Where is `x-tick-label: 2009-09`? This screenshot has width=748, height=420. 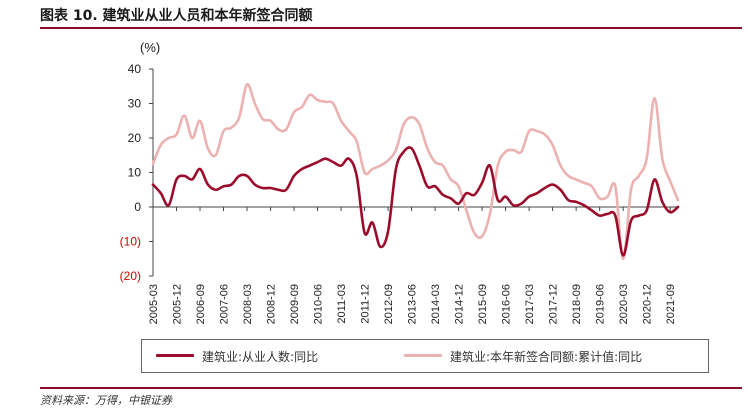
x-tick-label: 2009-09 is located at coordinates (295, 304).